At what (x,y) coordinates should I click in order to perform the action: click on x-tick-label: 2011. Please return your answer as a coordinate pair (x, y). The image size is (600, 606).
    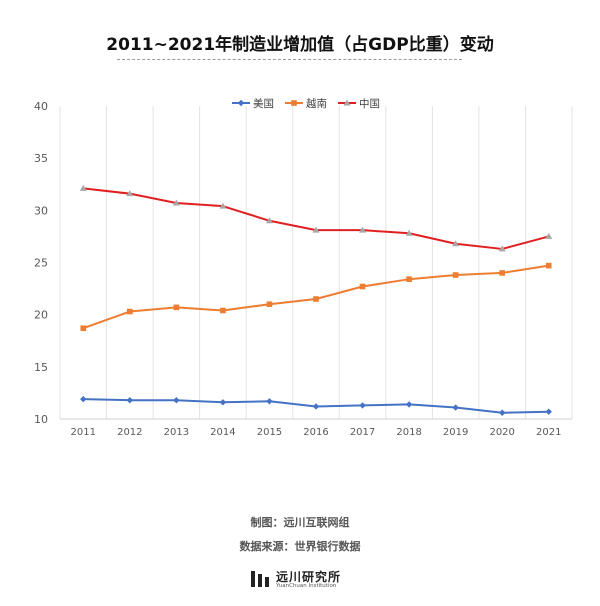
    Looking at the image, I should click on (83, 432).